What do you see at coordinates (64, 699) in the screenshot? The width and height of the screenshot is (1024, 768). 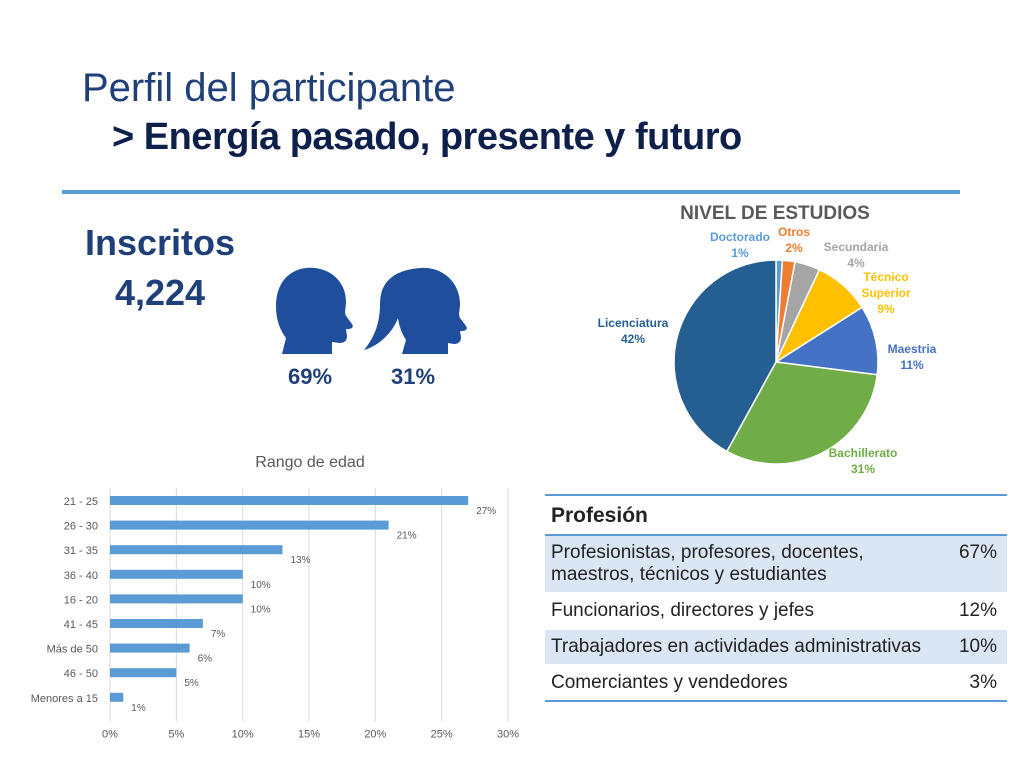 I see `y-category-label: Menores a 15` at bounding box center [64, 699].